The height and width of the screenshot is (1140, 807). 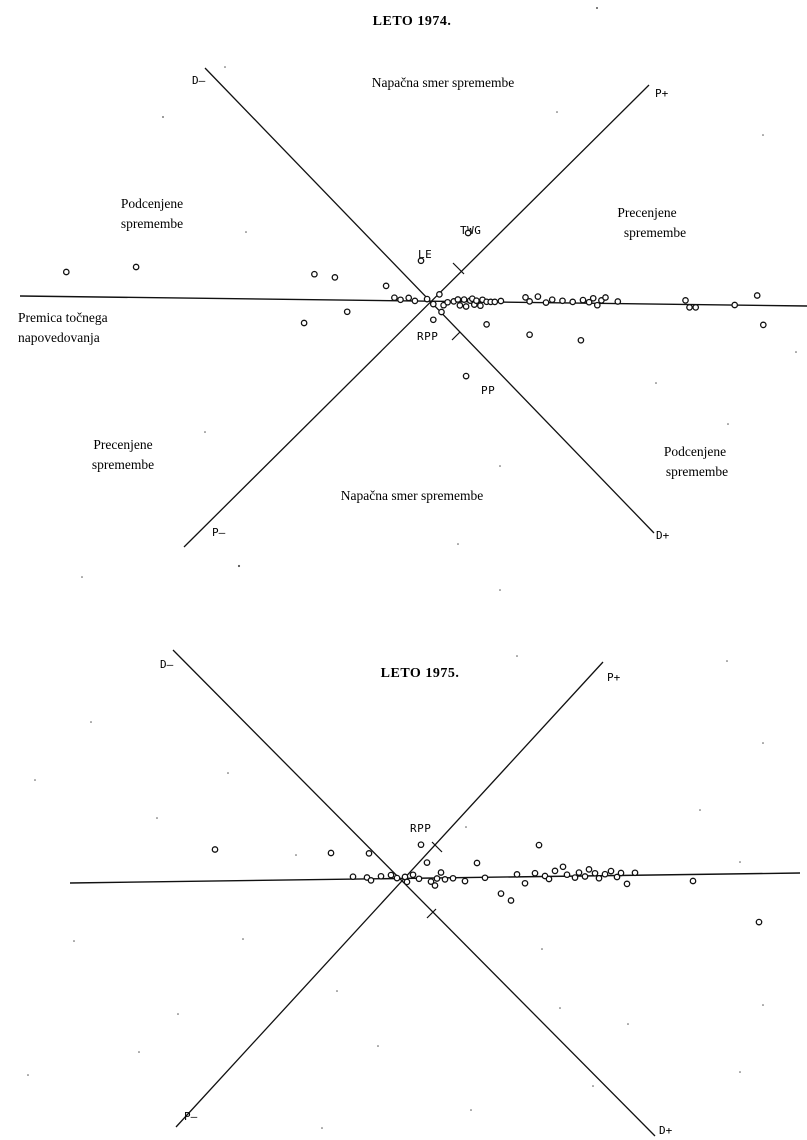 I want to click on point-label-rpp: RPP, so click(x=427, y=336).